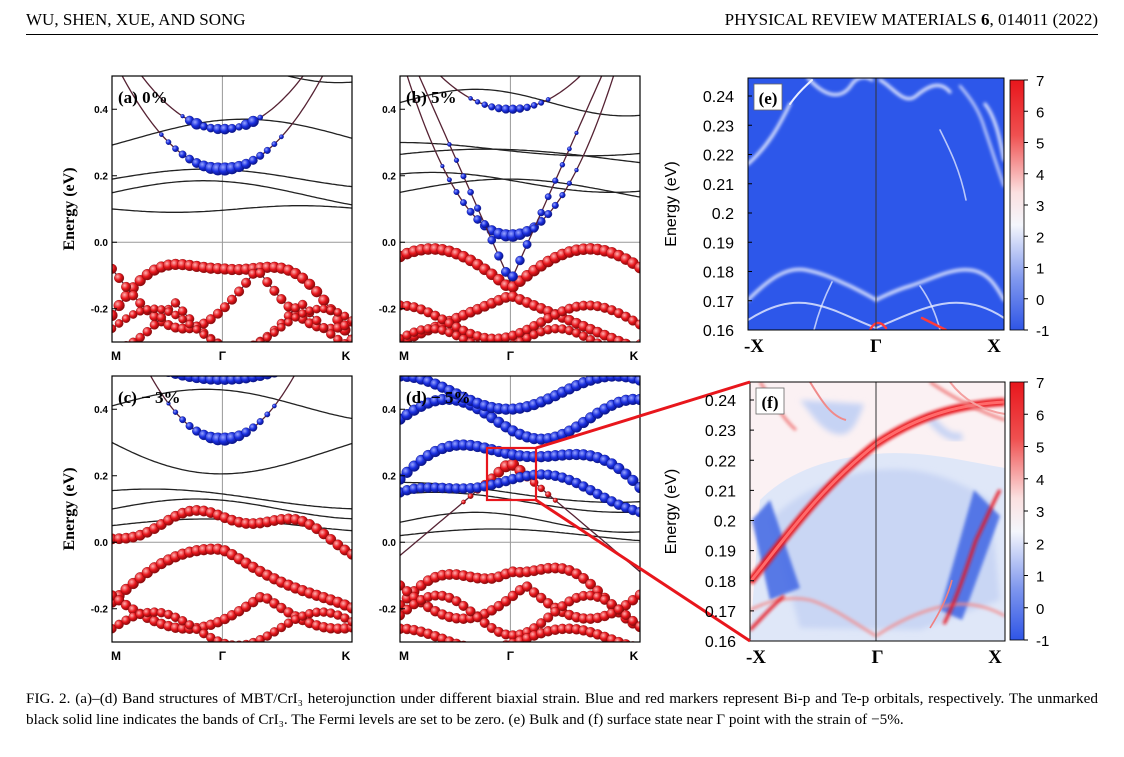 The width and height of the screenshot is (1124, 757). I want to click on panel-f-frame, so click(877, 511).